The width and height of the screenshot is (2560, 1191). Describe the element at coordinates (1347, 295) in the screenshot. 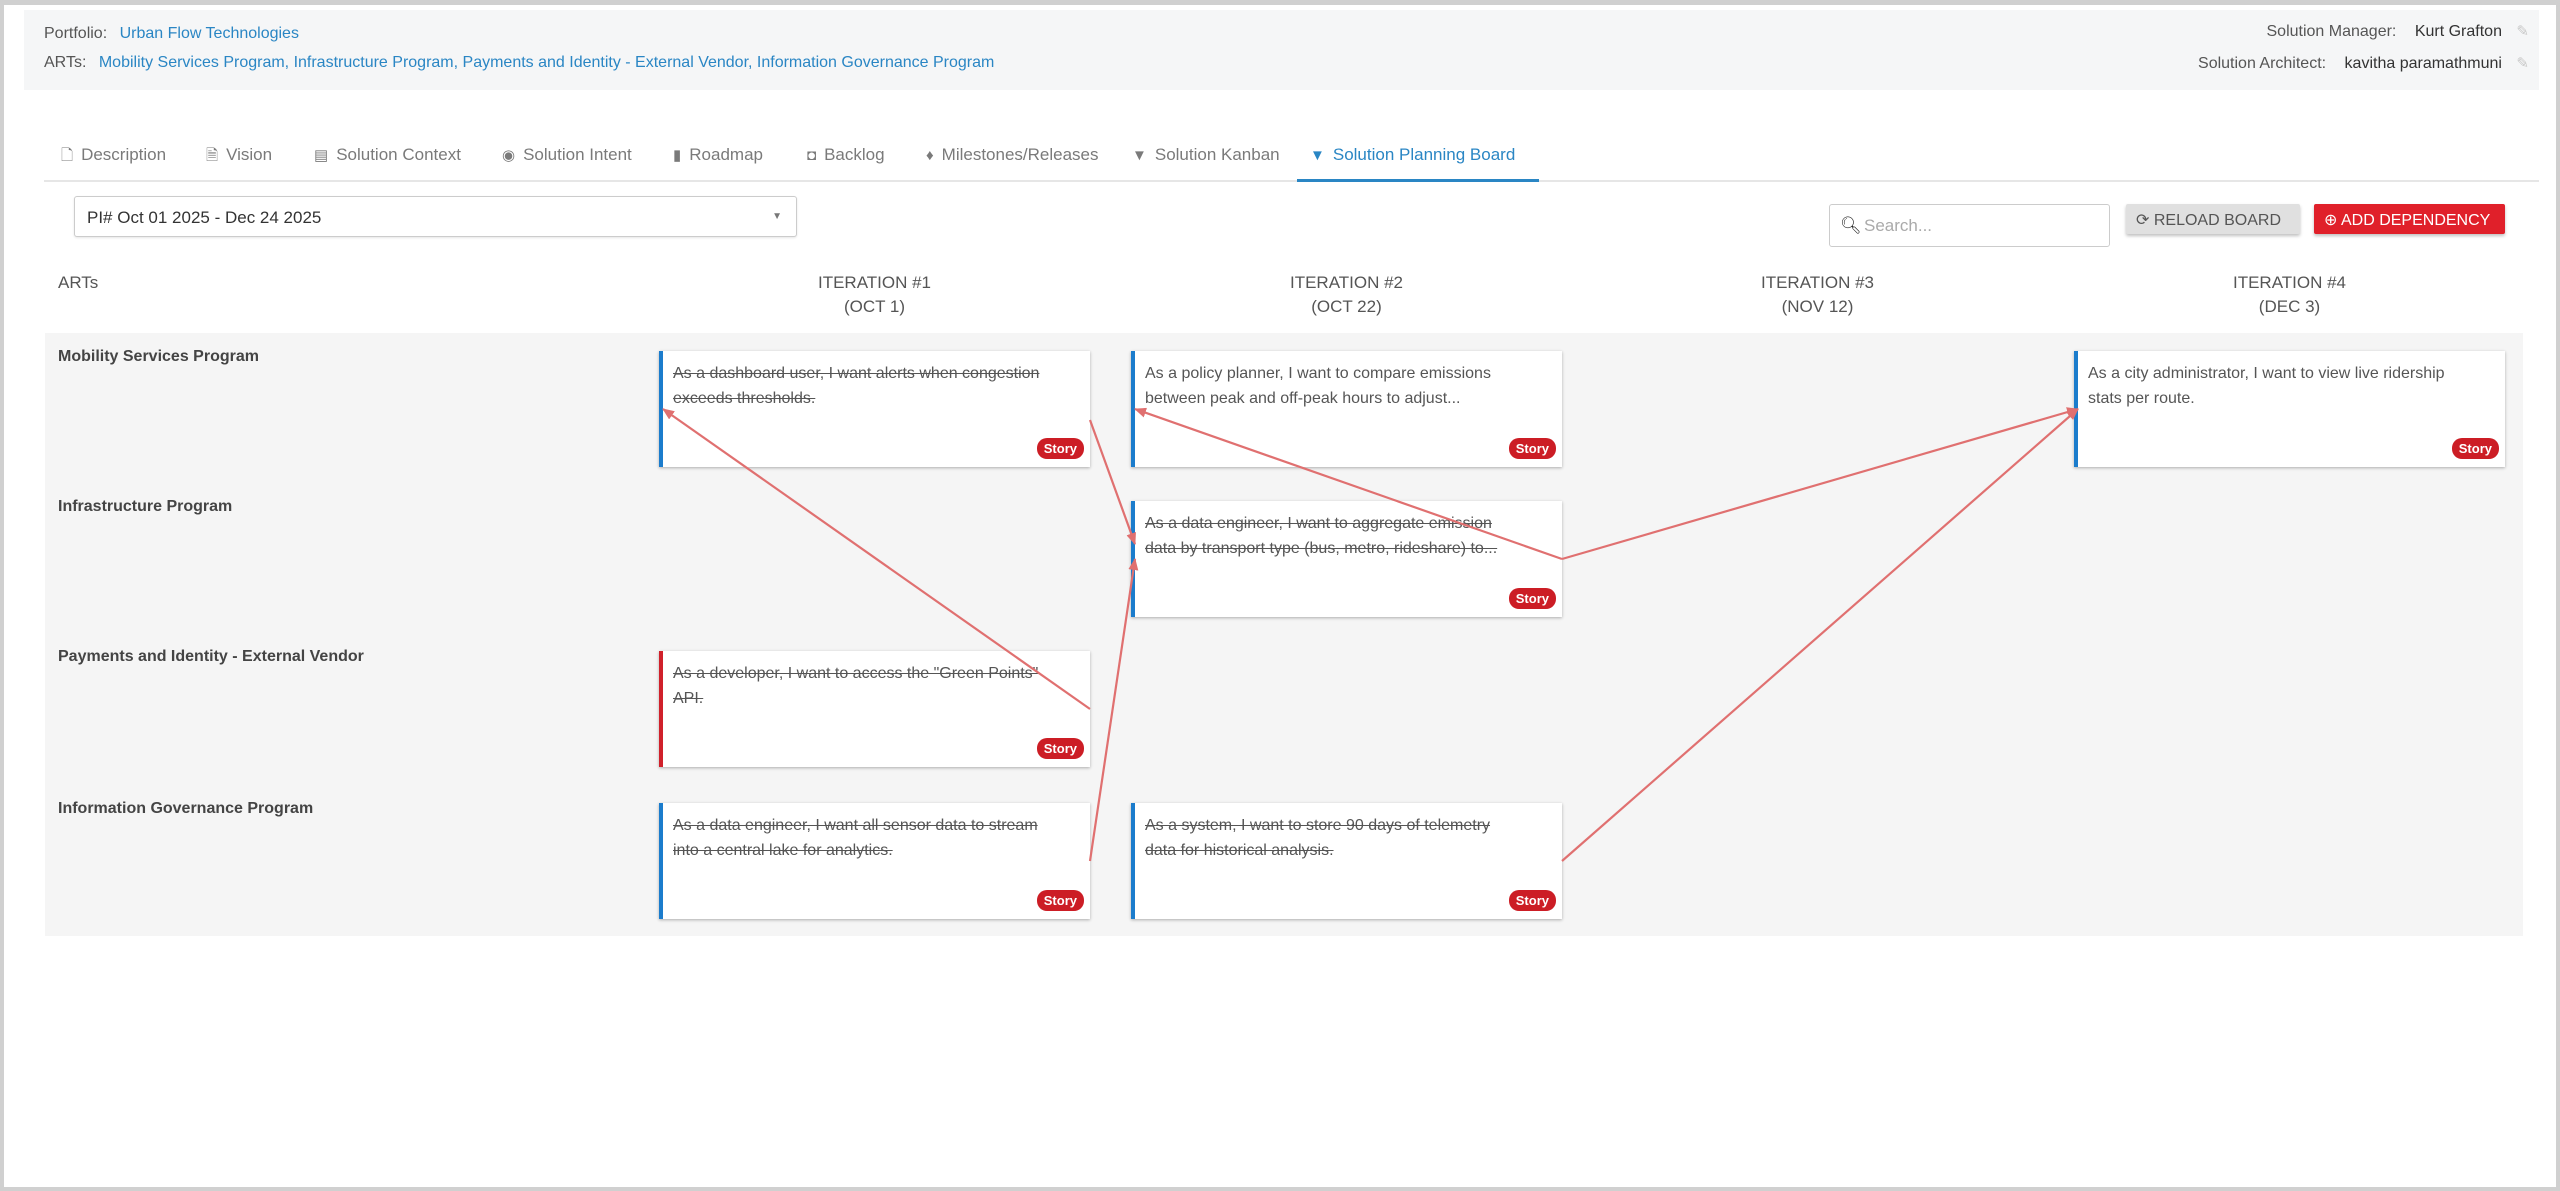

I see `iteration-header: ITERATION #2 (OCT 22)` at that location.